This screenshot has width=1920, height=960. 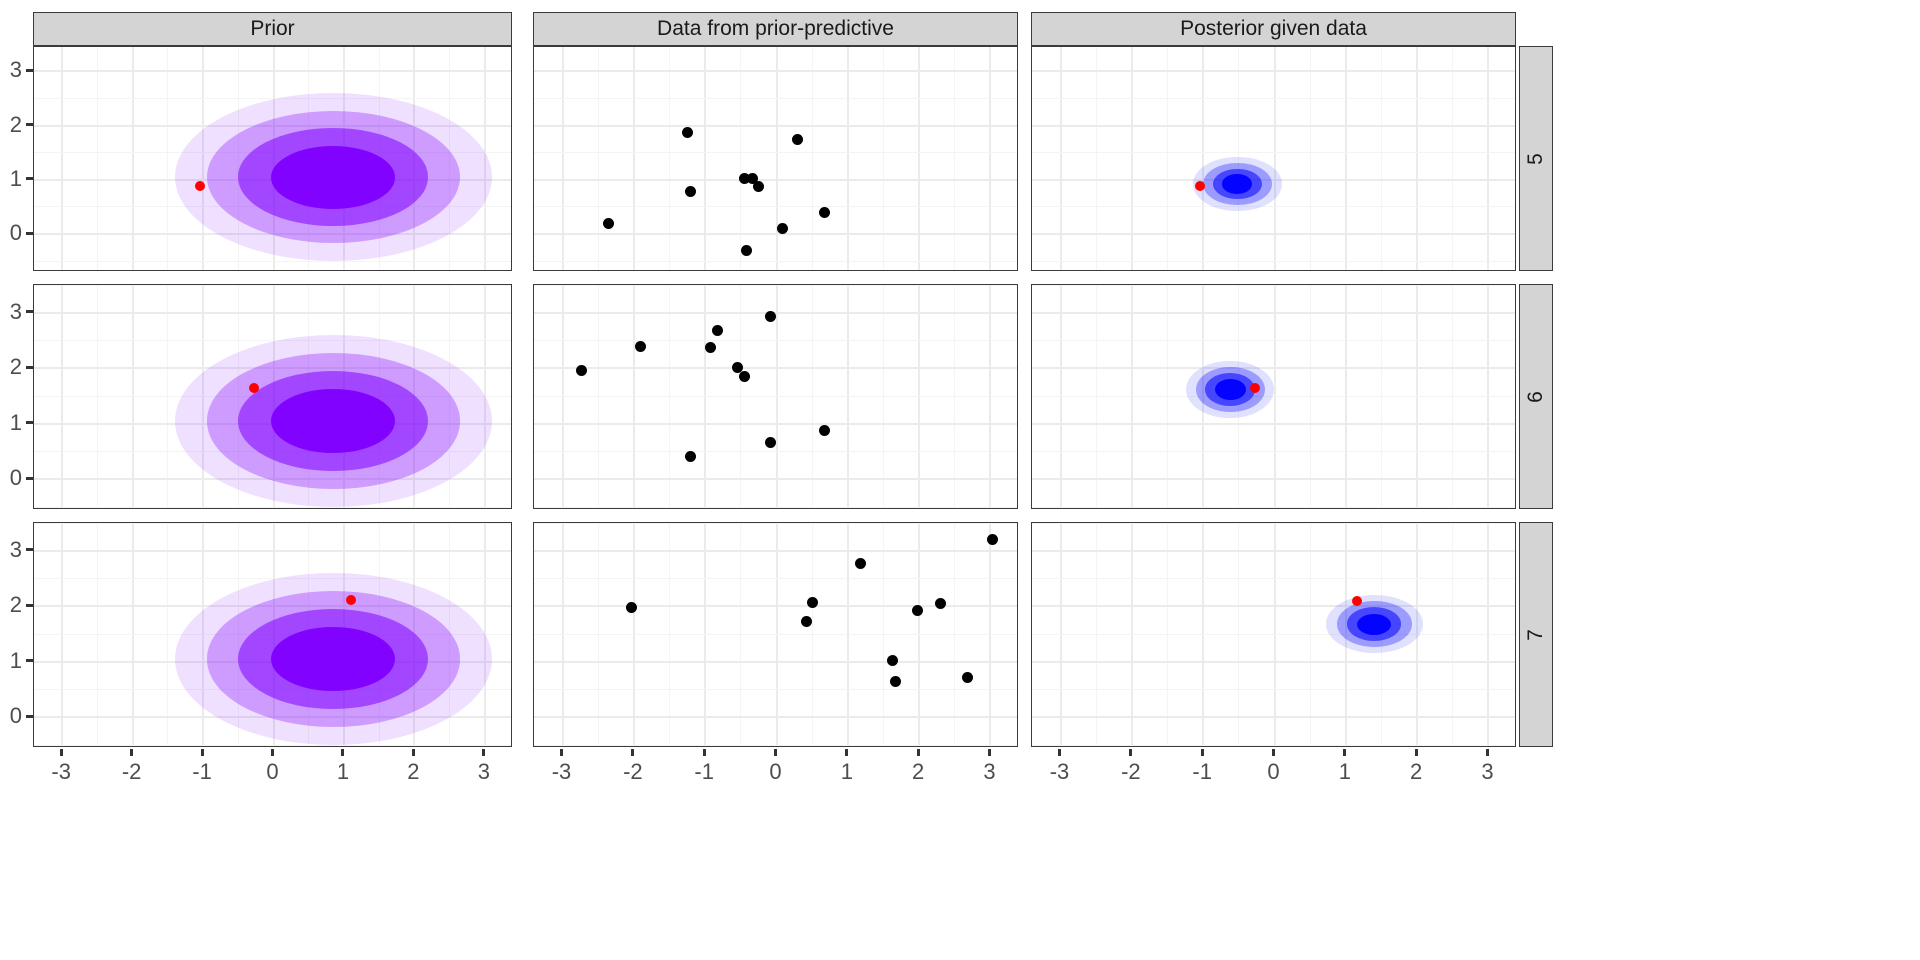 What do you see at coordinates (272, 29) in the screenshot?
I see `strip-title-col-1: Prior` at bounding box center [272, 29].